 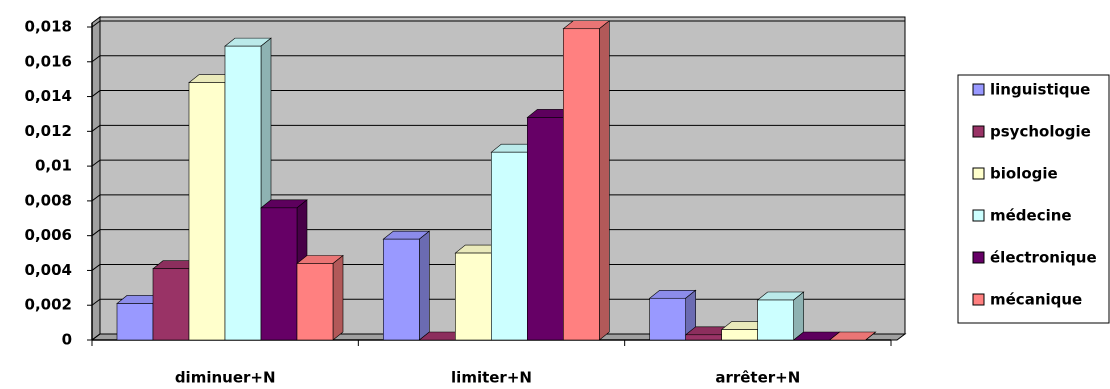 What do you see at coordinates (1043, 258) in the screenshot?
I see `legend-label: électronique` at bounding box center [1043, 258].